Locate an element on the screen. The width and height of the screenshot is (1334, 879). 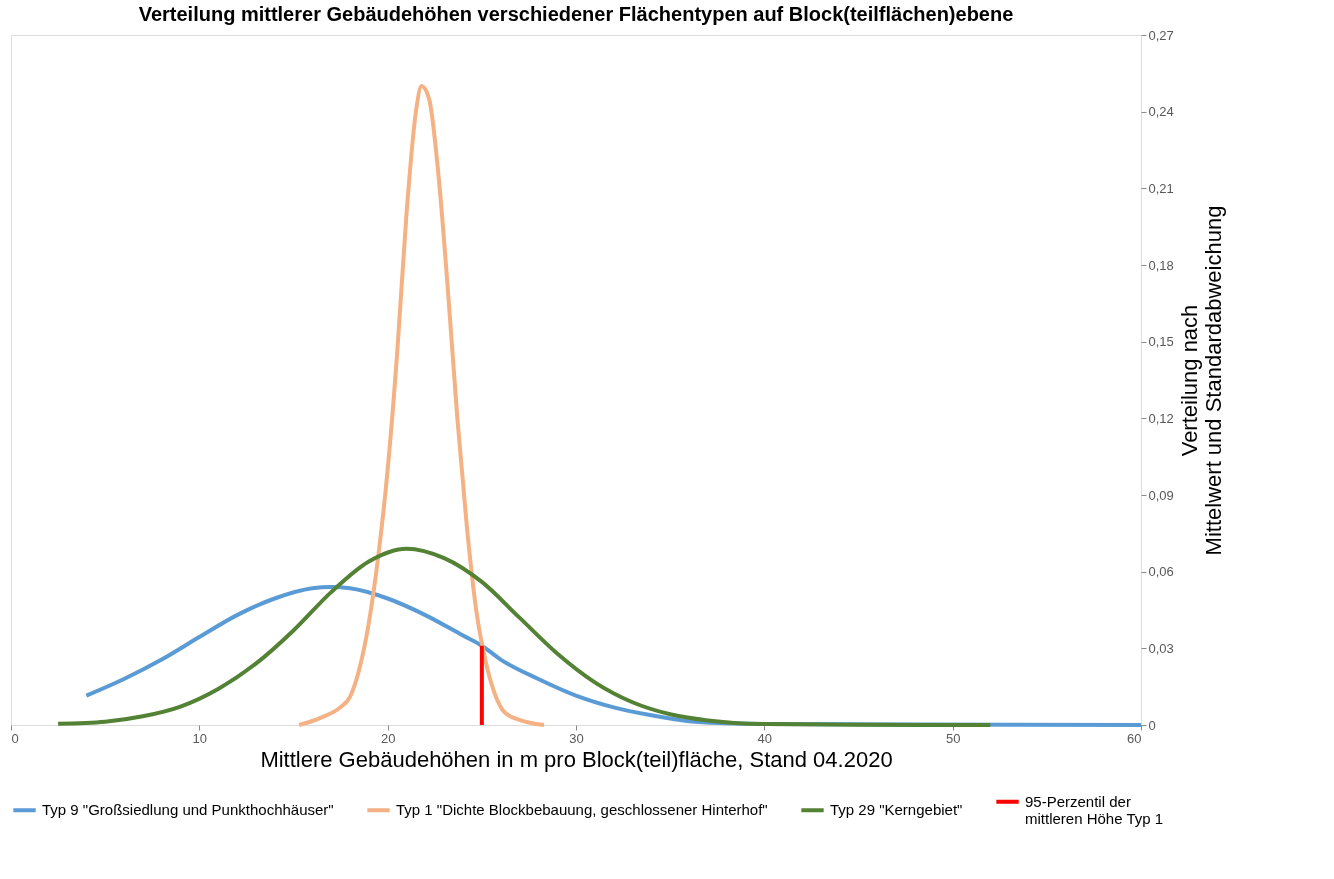
legend-label: 95-Perzentil der mittleren Höhe Typ 1 is located at coordinates (1094, 809).